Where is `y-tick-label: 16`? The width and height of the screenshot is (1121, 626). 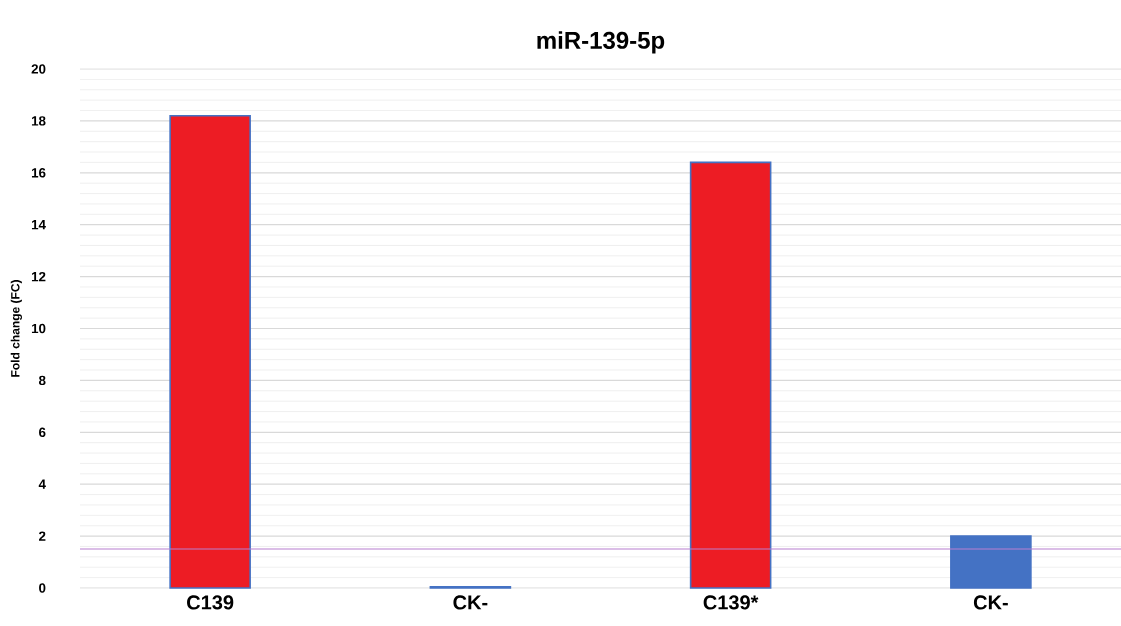 y-tick-label: 16 is located at coordinates (38, 173).